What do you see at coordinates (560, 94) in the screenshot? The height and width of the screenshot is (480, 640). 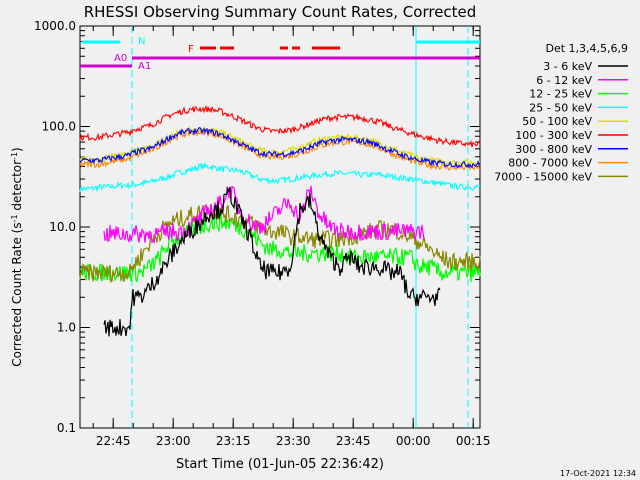 I see `legend-entry-label: 12 - 25 keV` at bounding box center [560, 94].